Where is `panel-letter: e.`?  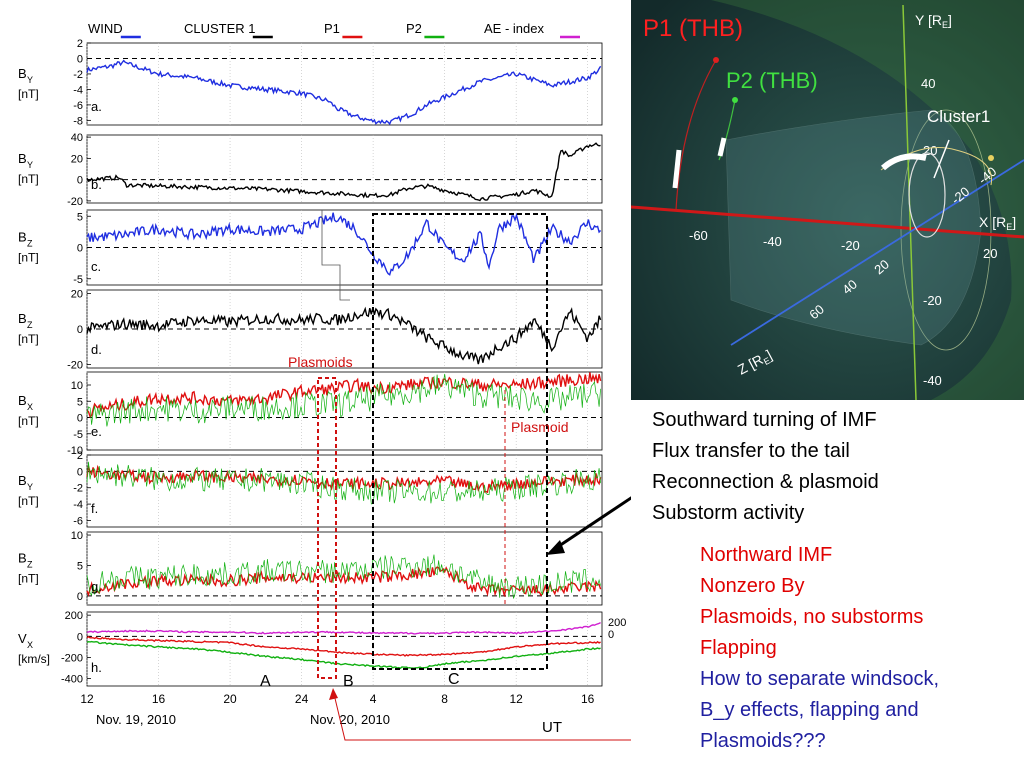 panel-letter: e. is located at coordinates (96, 431).